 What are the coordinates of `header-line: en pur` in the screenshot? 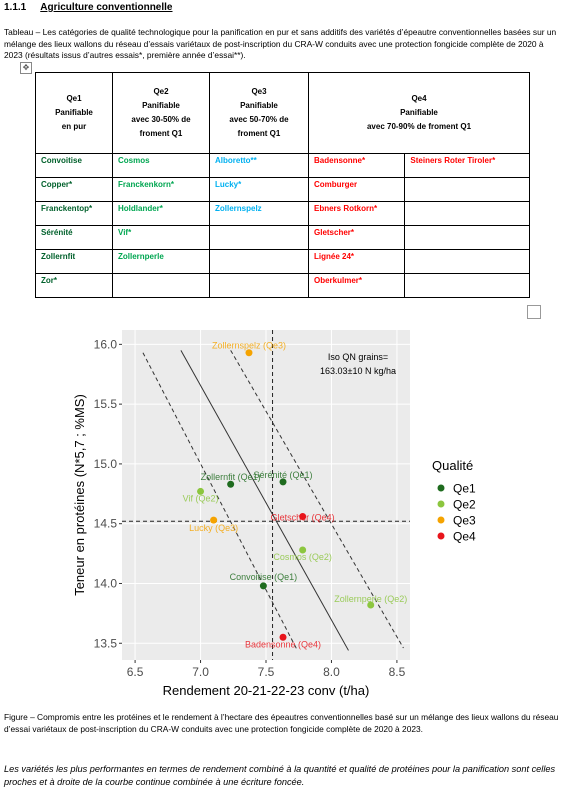 It's located at (74, 126).